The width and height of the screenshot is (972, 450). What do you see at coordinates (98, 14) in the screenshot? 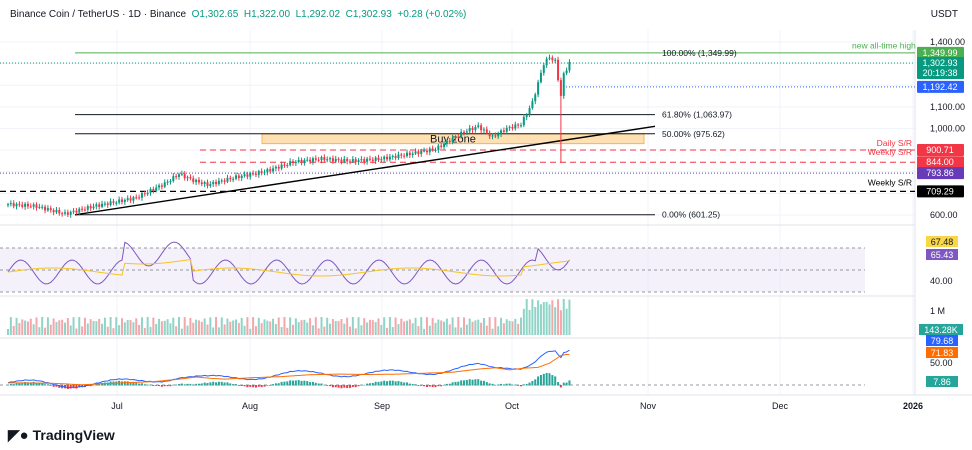
I see `symbol-title: Binance Coin / TetherUS · 1D · Binance` at bounding box center [98, 14].